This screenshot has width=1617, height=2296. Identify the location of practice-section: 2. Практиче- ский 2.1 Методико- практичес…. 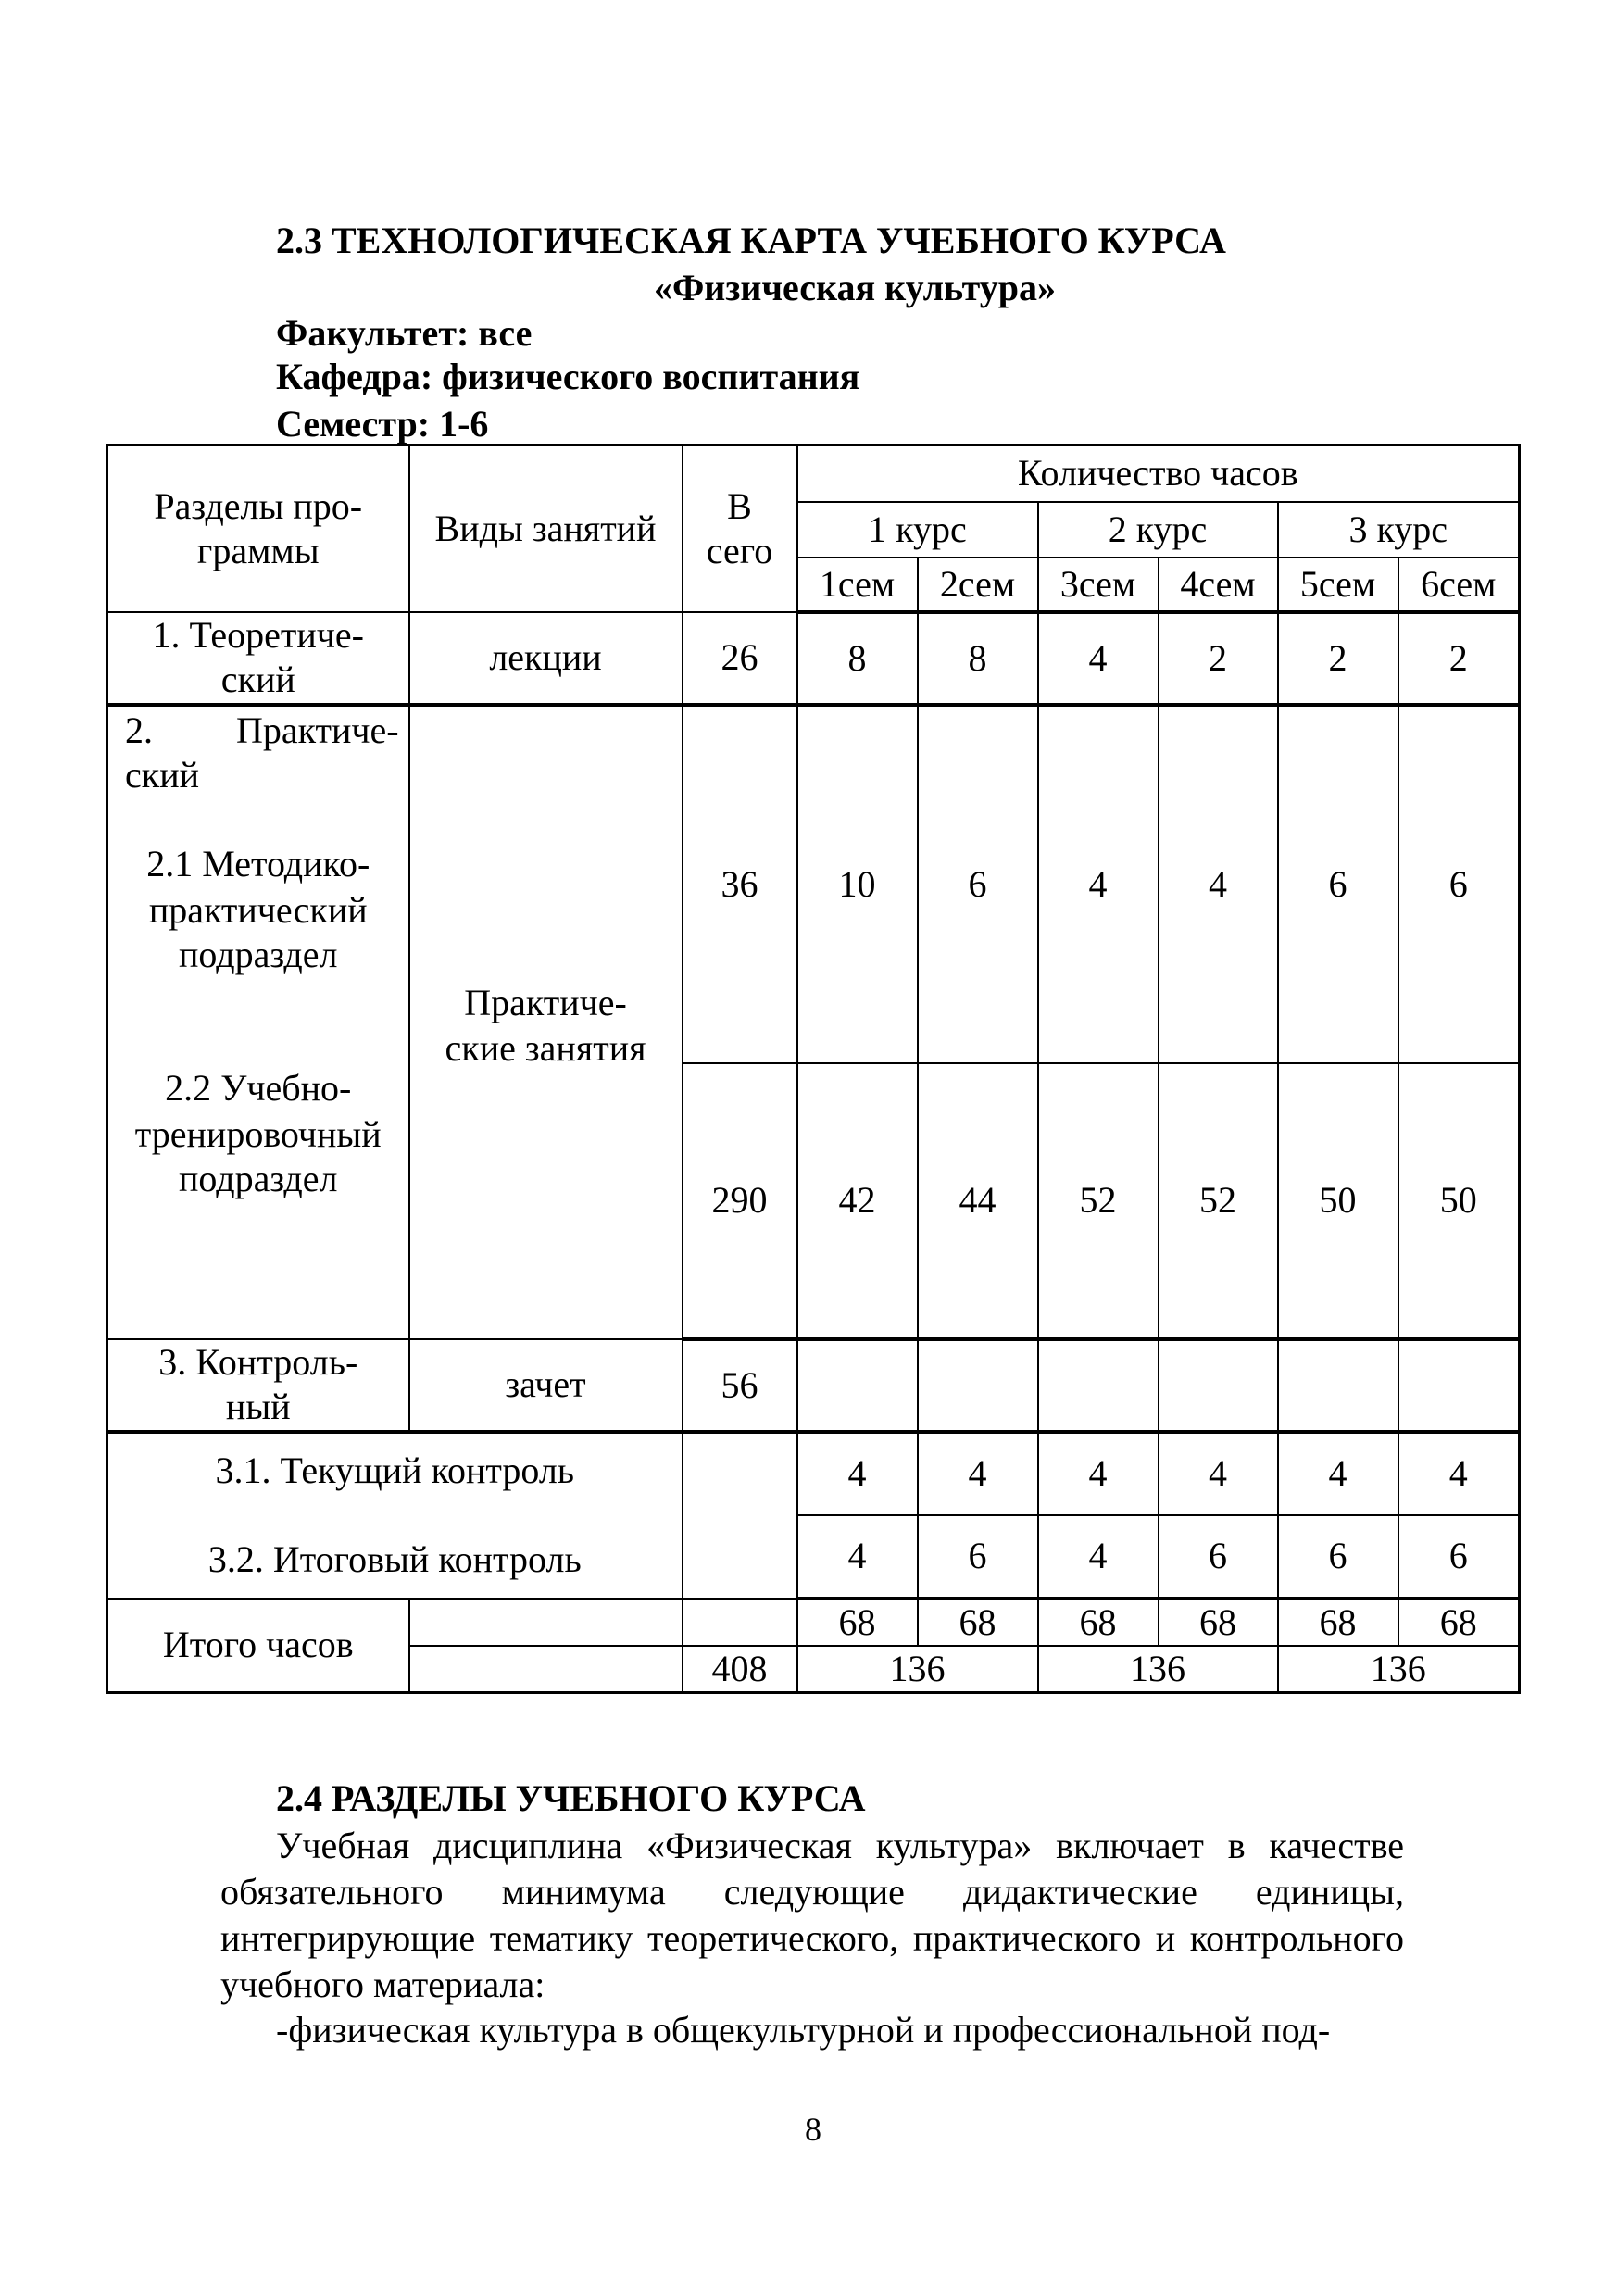
(258, 1021).